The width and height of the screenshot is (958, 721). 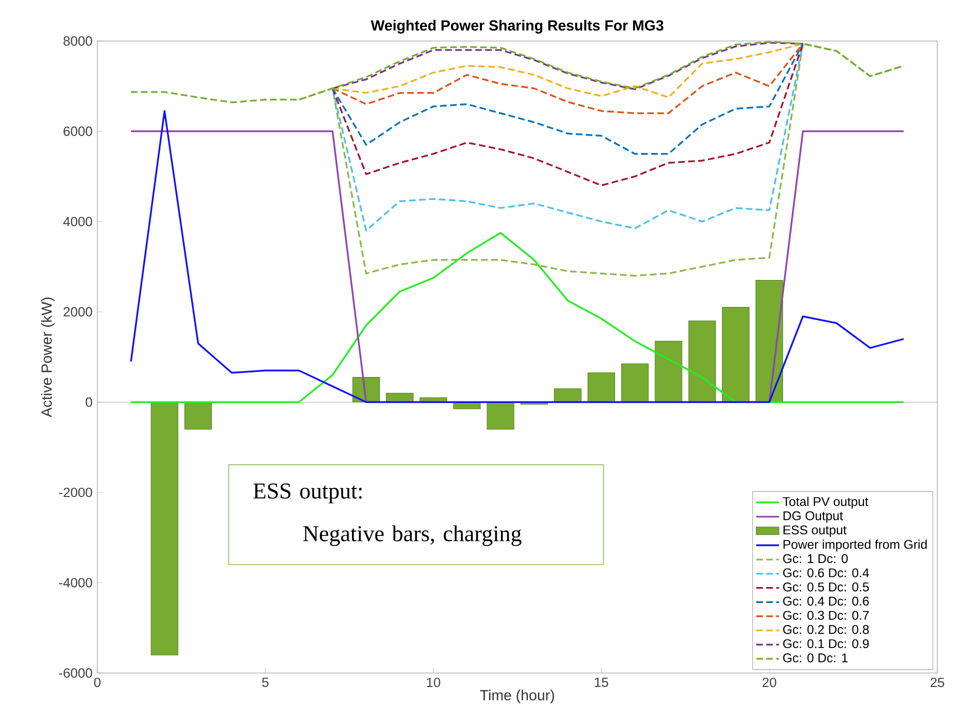 I want to click on x-tick-label: 25, so click(x=937, y=683).